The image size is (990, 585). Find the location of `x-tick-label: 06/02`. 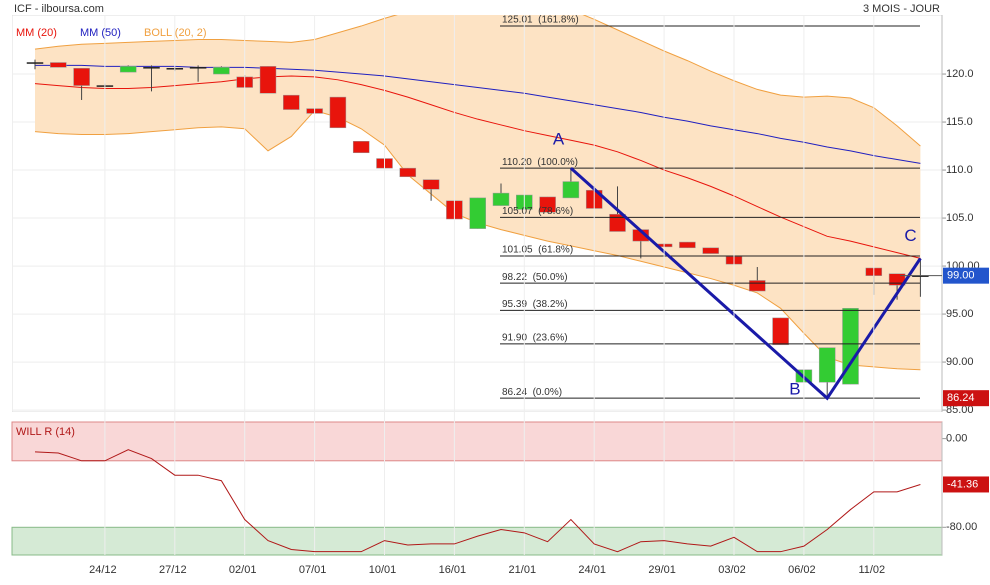

x-tick-label: 06/02 is located at coordinates (802, 570).